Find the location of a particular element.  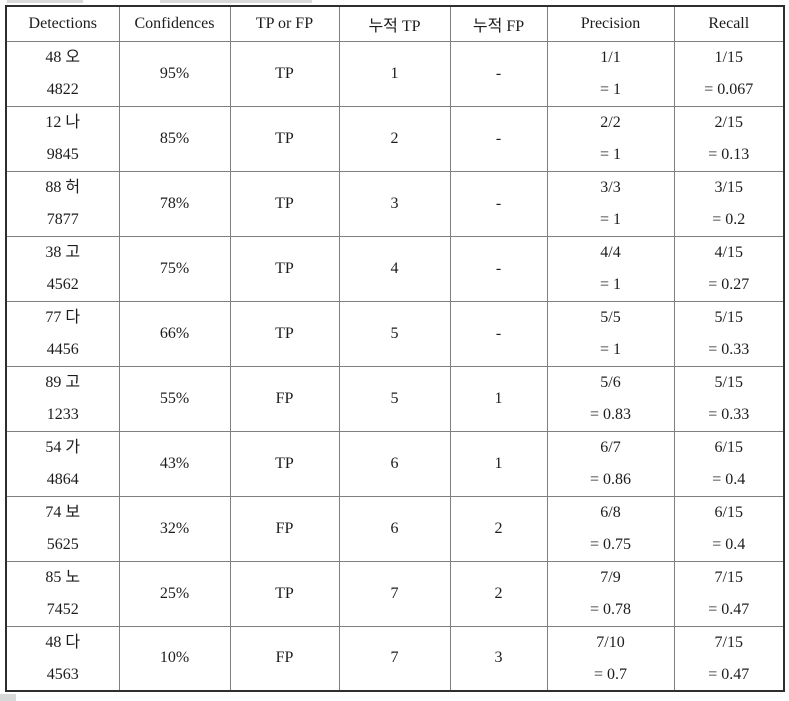

table-row: 77 다 4456 66% TP 5 - 5/5 = 1 5/15 = 0.33 is located at coordinates (395, 333).